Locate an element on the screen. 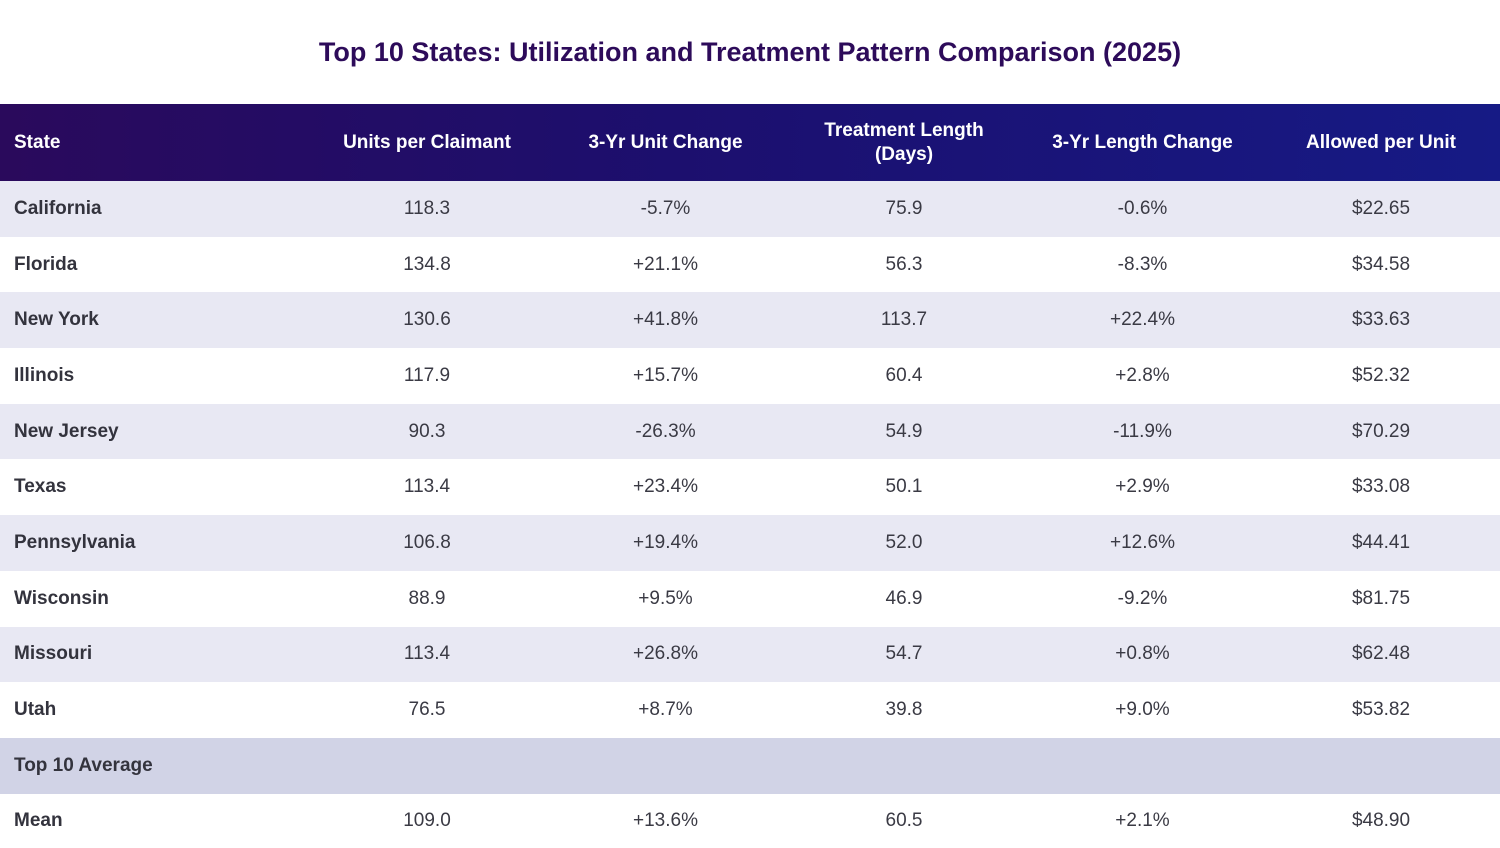 The width and height of the screenshot is (1500, 848). section-row: Top 10 Average is located at coordinates (750, 765).